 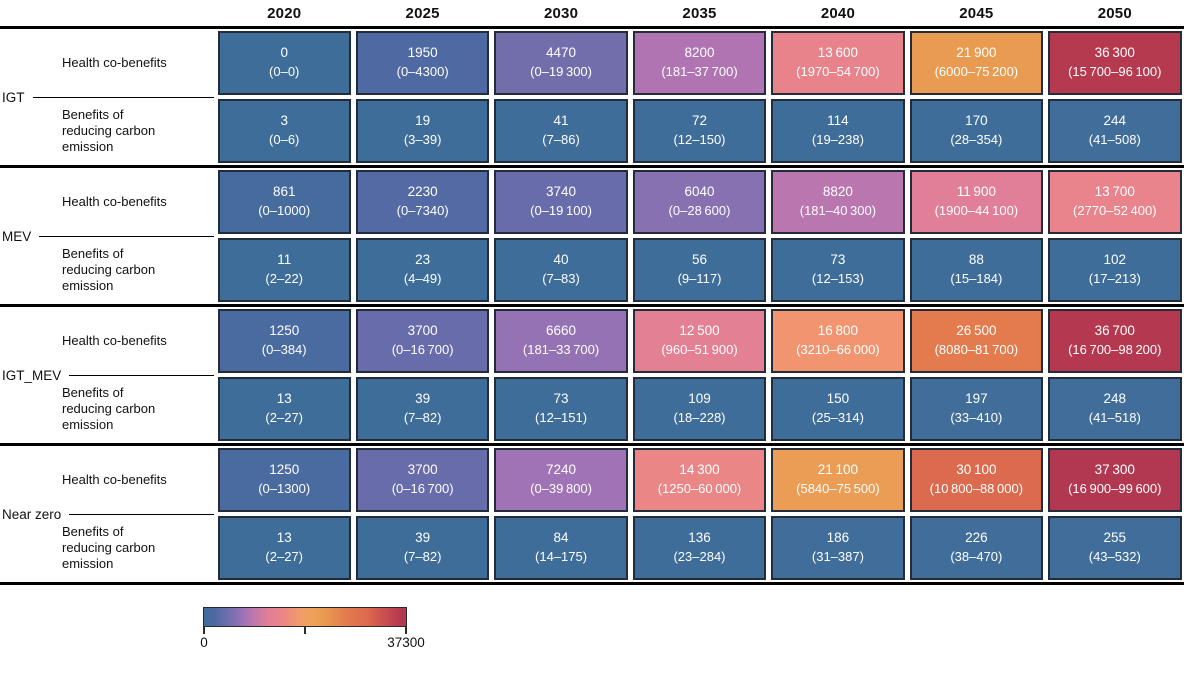 I want to click on cell-range: (0–4300), so click(x=422, y=72).